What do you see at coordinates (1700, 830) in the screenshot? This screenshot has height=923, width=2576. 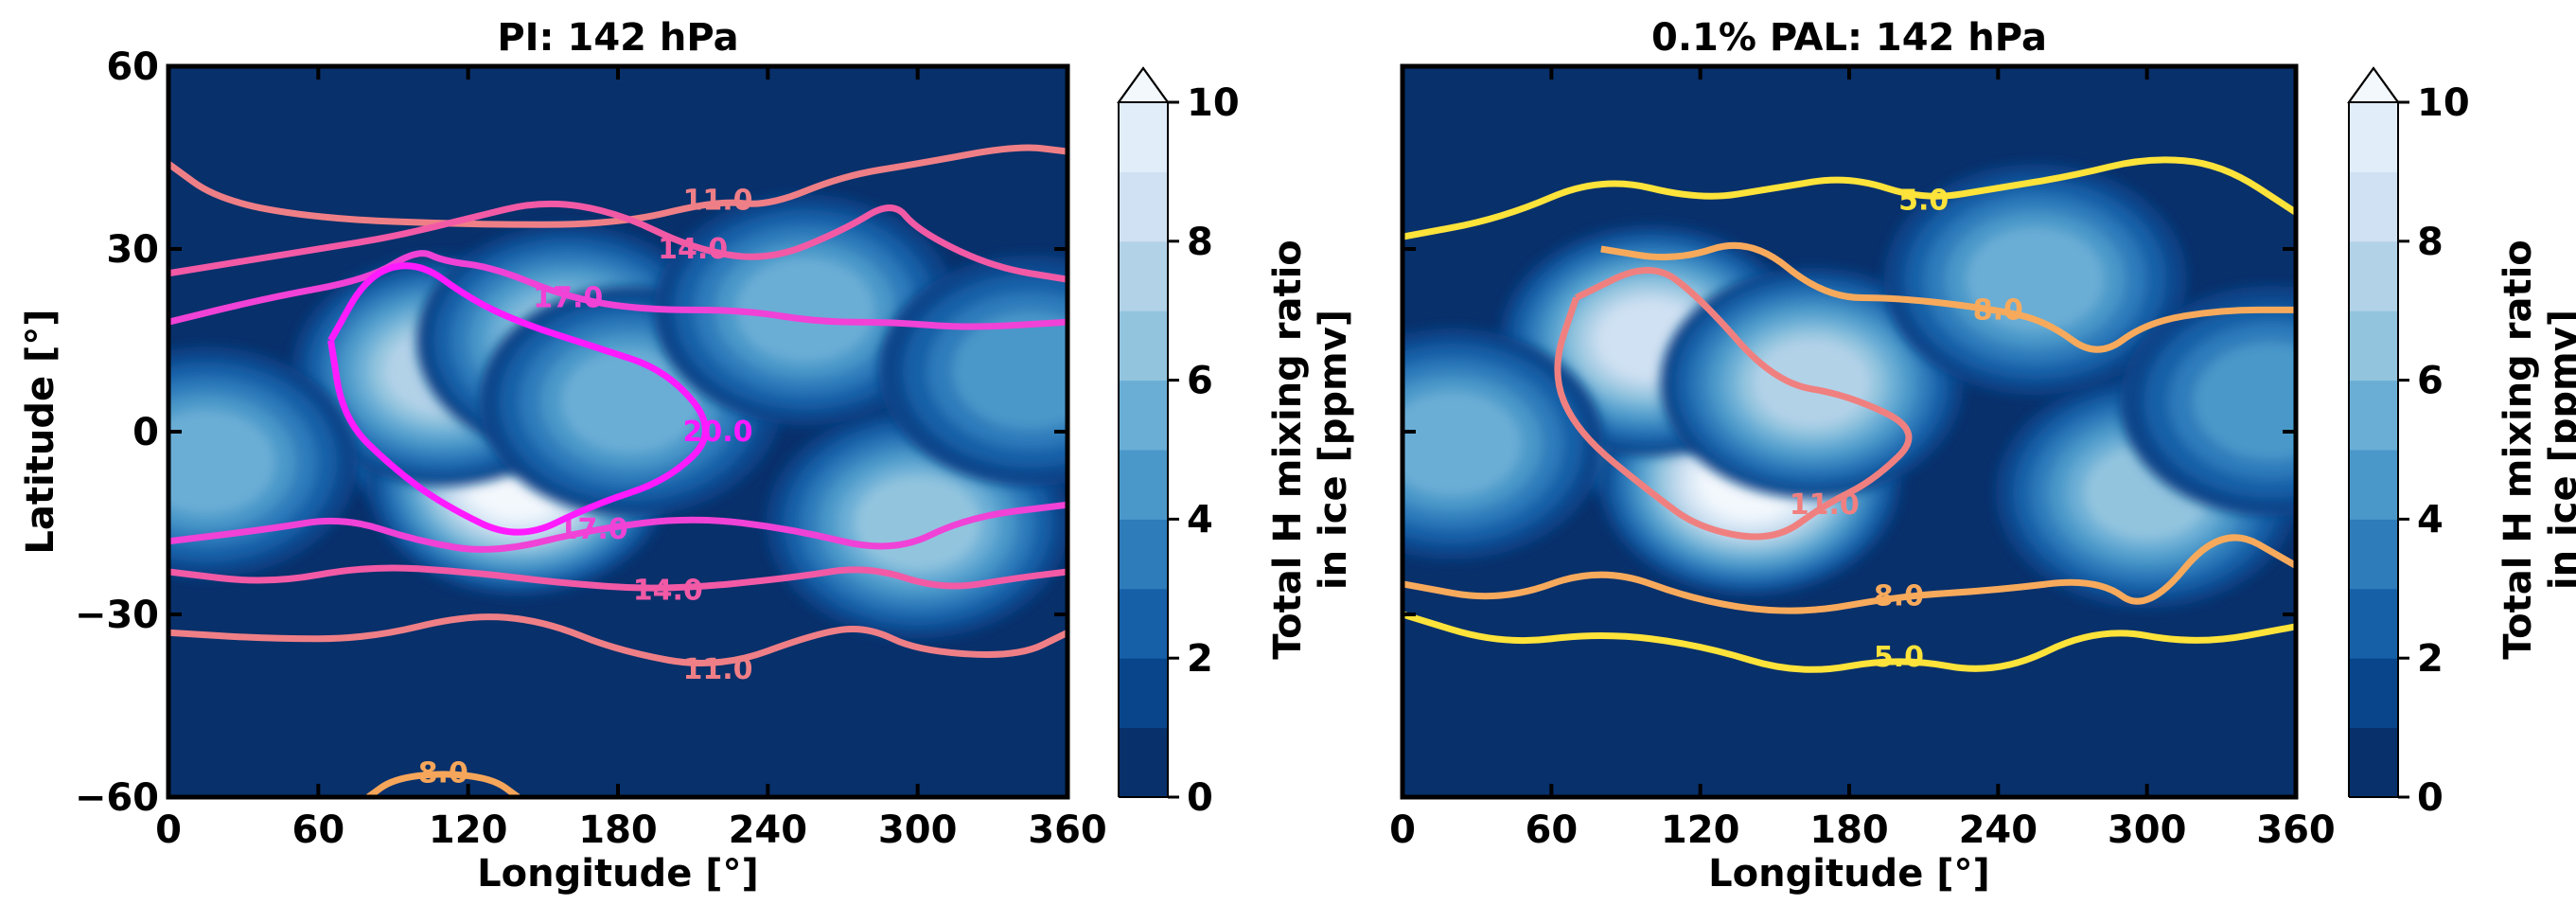 I see `x-tick-label: 120` at bounding box center [1700, 830].